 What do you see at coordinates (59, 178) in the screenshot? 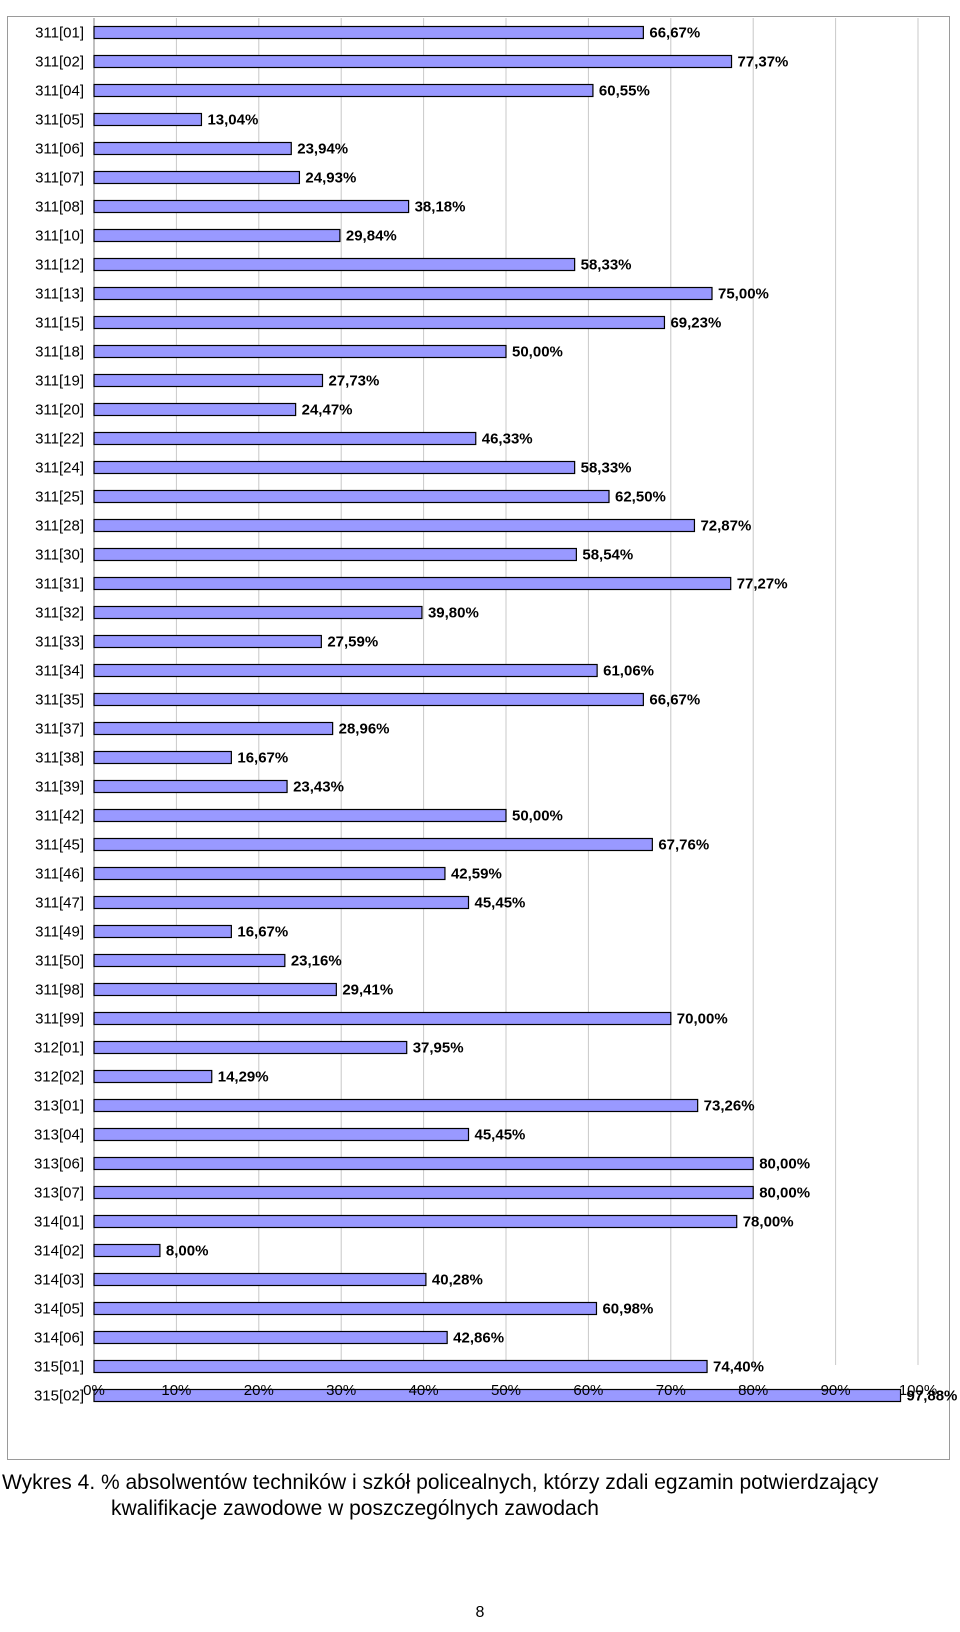
I see `category-label: 311[07]` at bounding box center [59, 178].